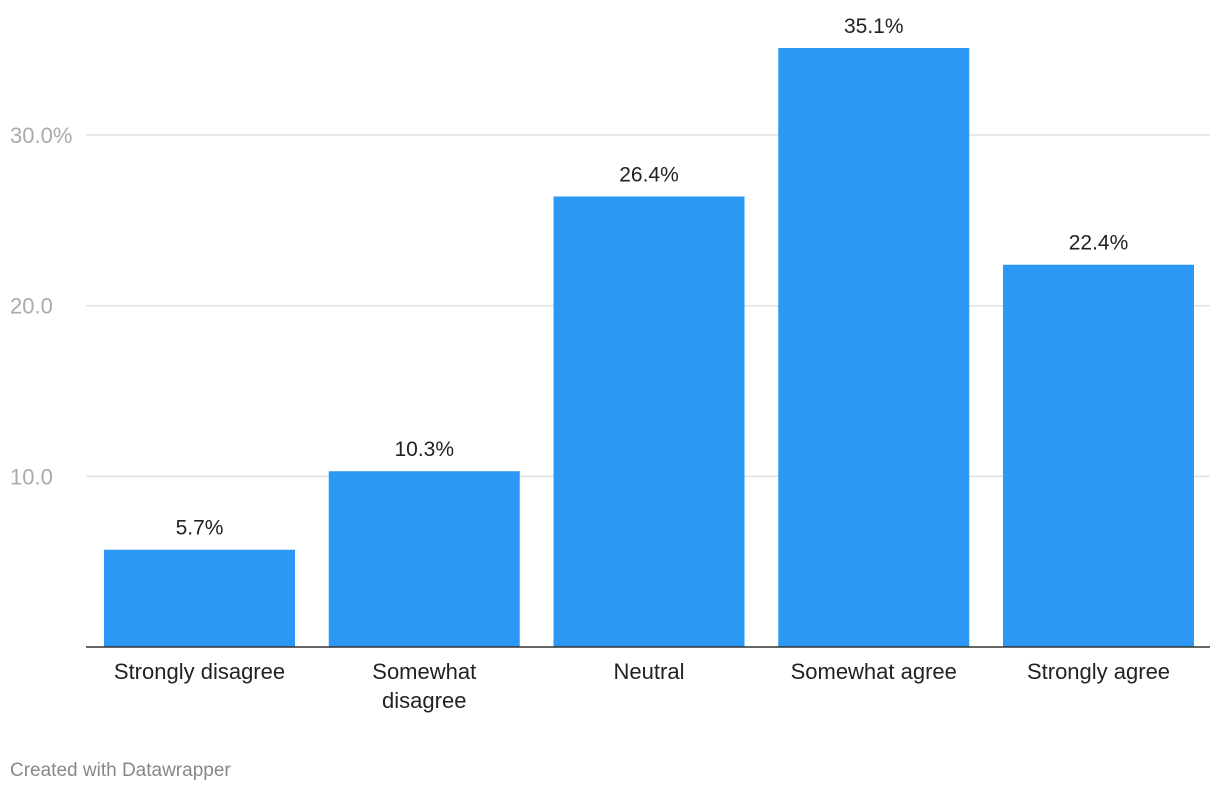 This screenshot has height=796, width=1220. Describe the element at coordinates (120, 770) in the screenshot. I see `footer-credit: Created with Datawrapper` at that location.